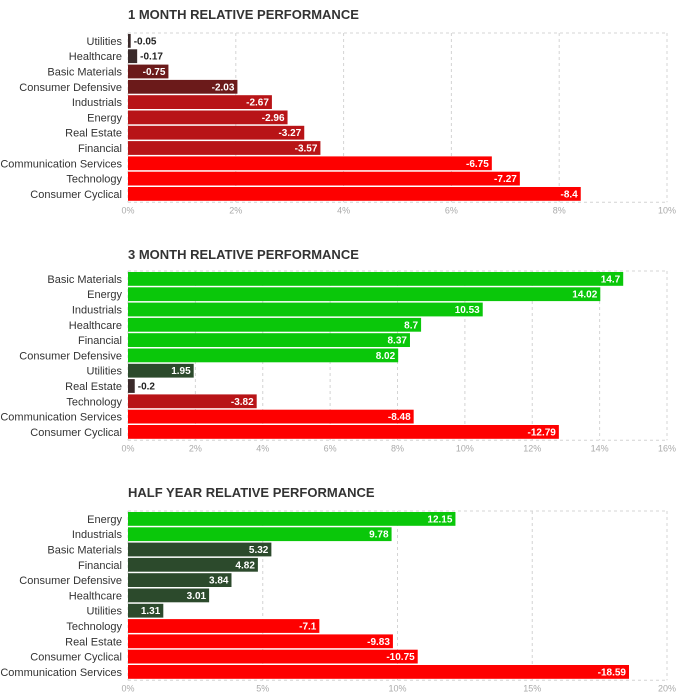 The width and height of the screenshot is (685, 700). What do you see at coordinates (151, 611) in the screenshot?
I see `half-year-value-label-utilities: 1.31` at bounding box center [151, 611].